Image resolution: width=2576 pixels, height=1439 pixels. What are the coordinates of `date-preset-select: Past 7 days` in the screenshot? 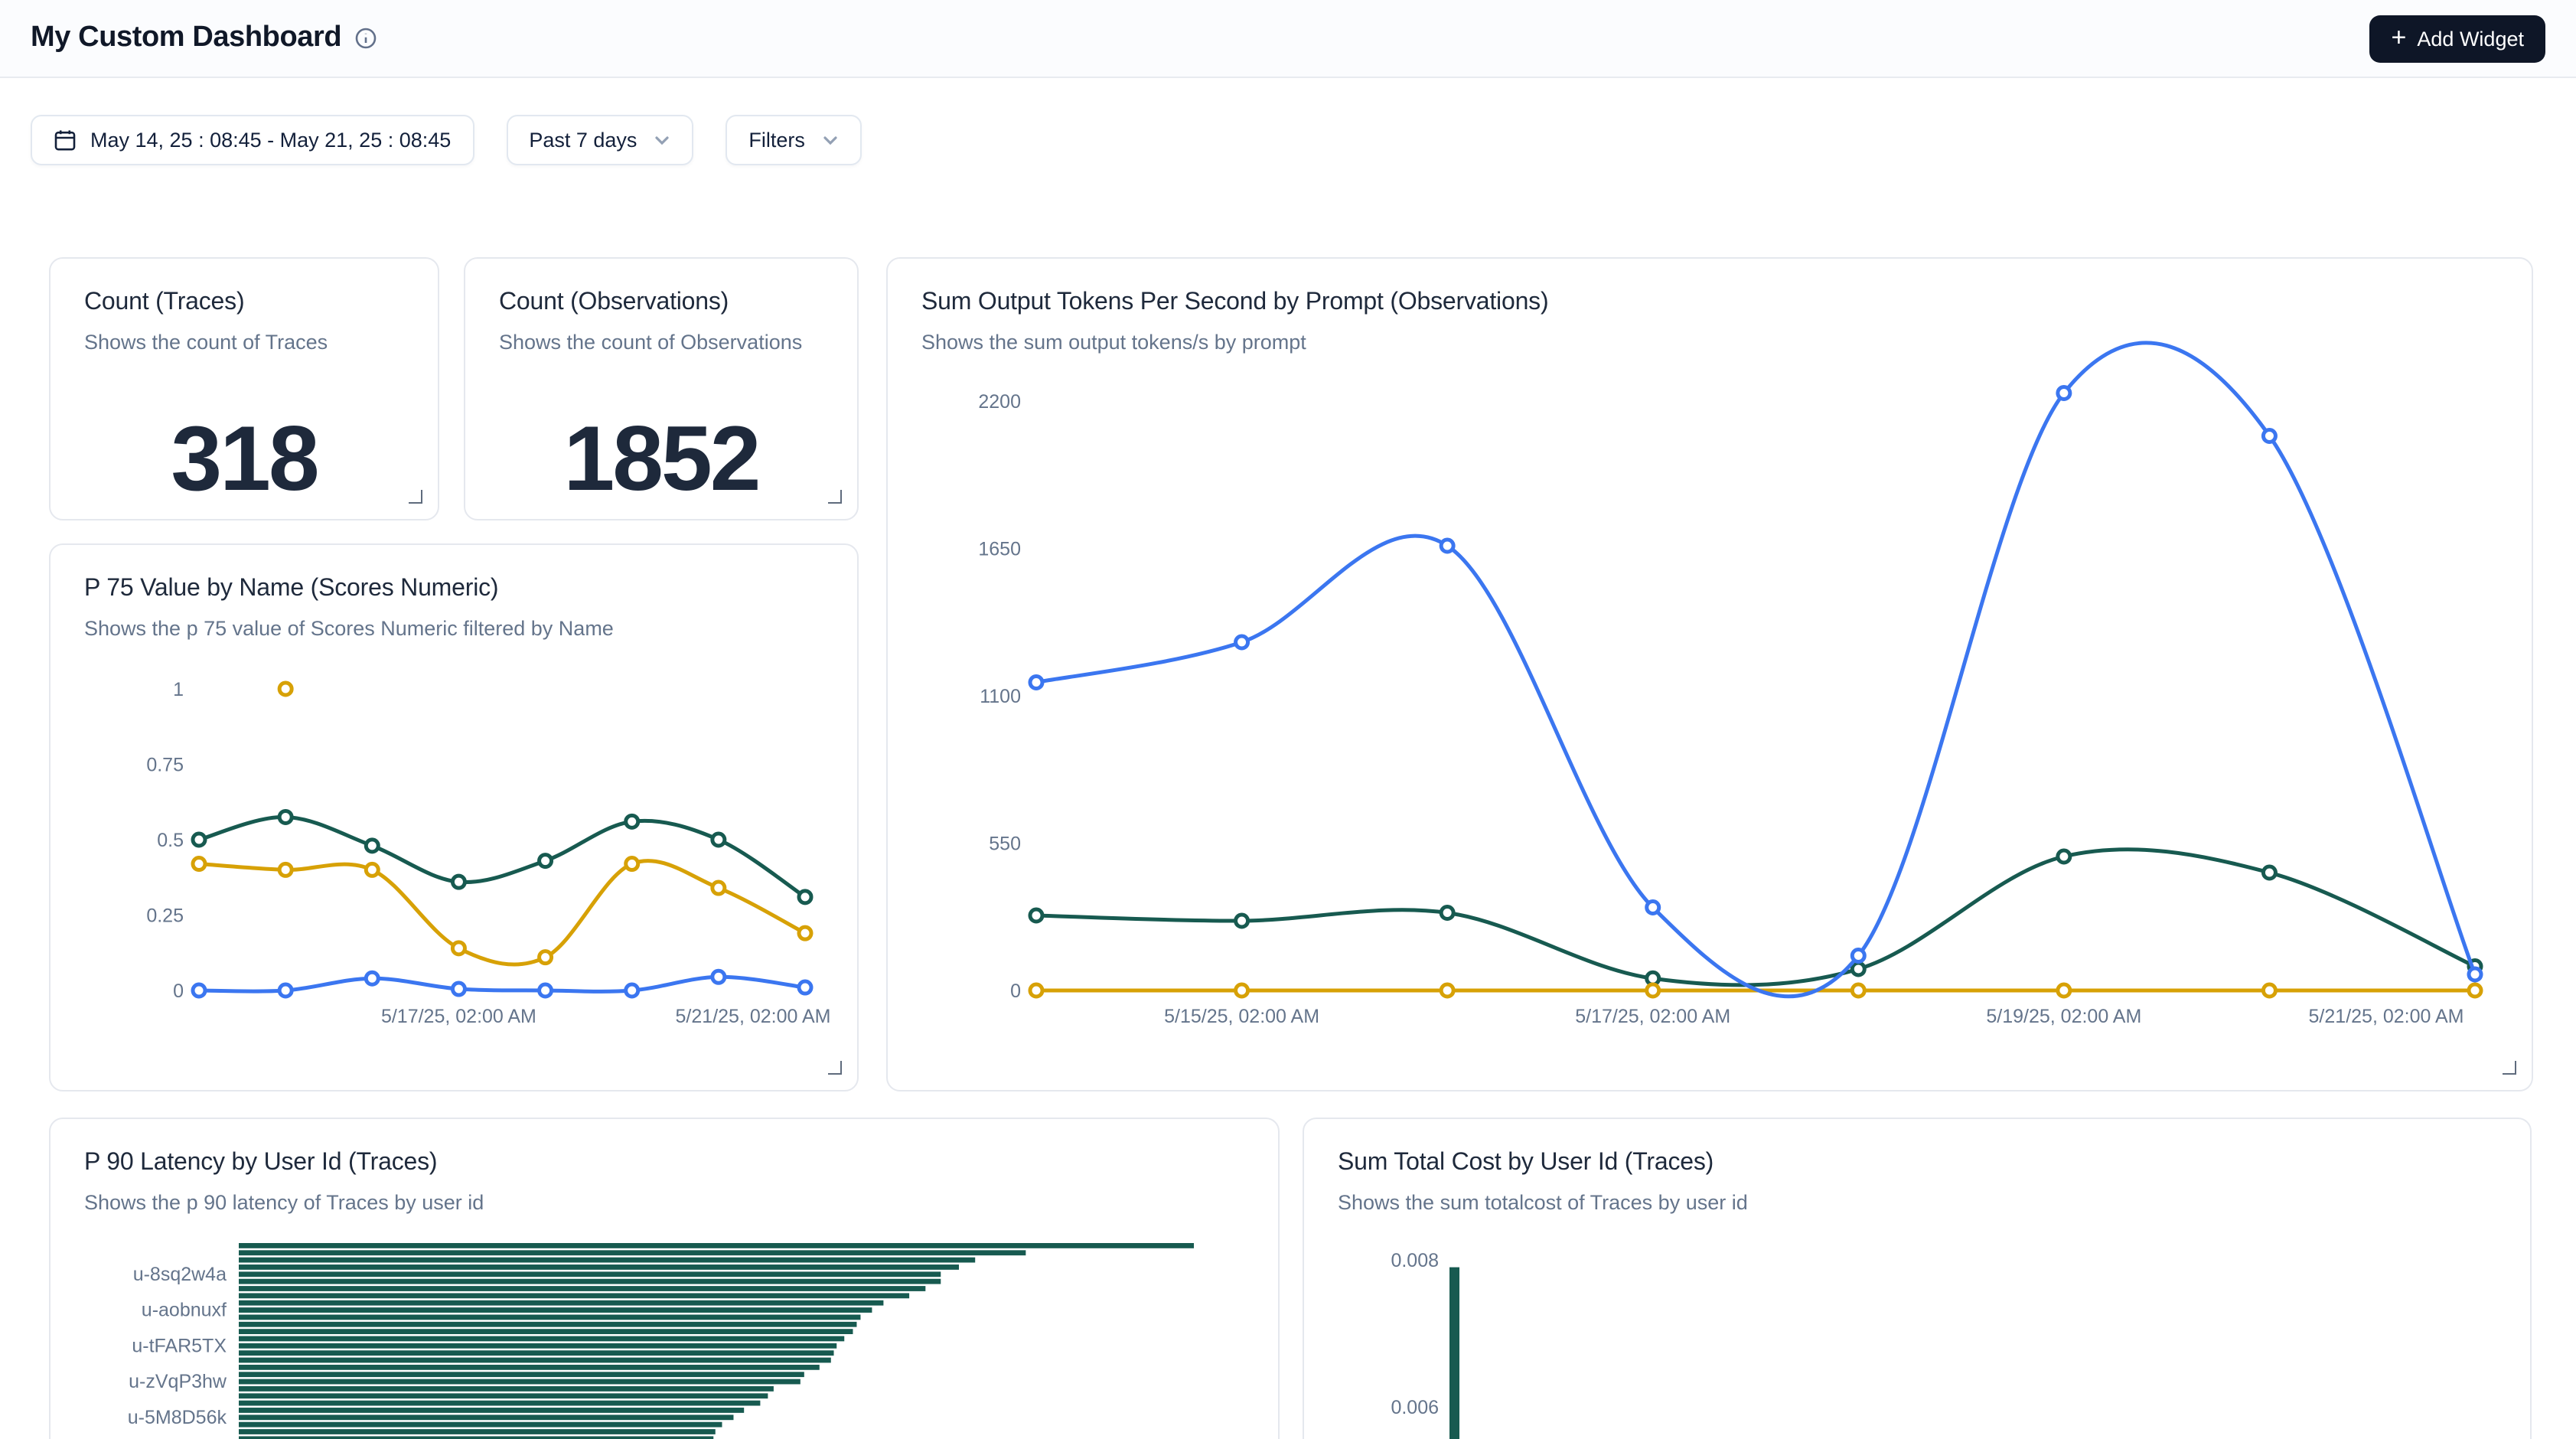 It's located at (600, 140).